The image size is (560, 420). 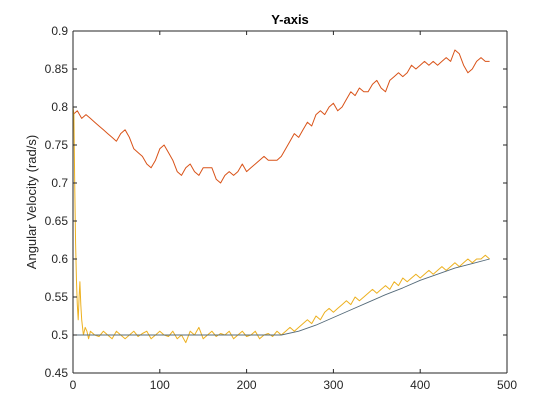 What do you see at coordinates (290, 19) in the screenshot?
I see `chart-title: Y-axis` at bounding box center [290, 19].